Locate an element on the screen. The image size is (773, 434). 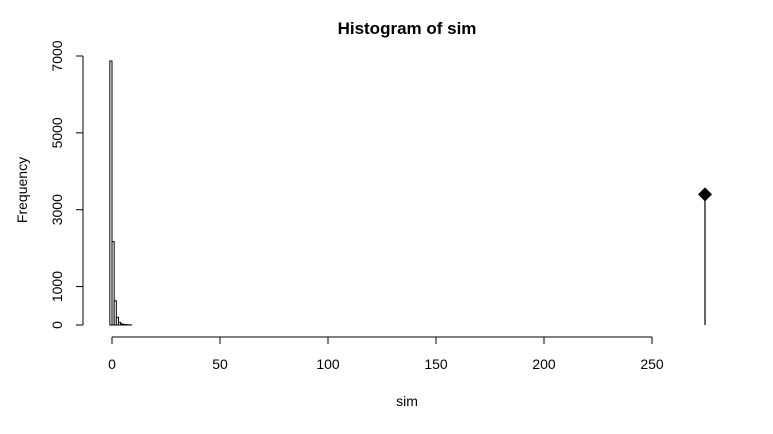
x-tick-label: 100 is located at coordinates (328, 364).